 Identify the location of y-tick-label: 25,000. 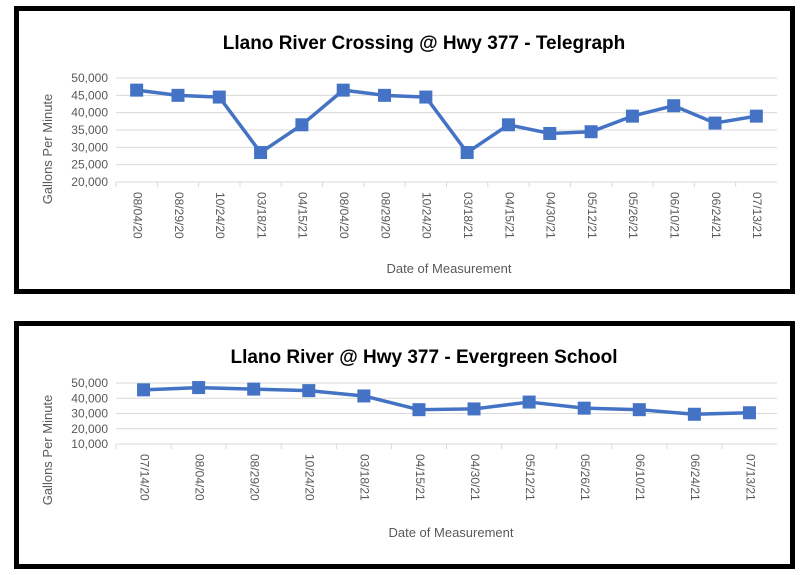
(89, 165).